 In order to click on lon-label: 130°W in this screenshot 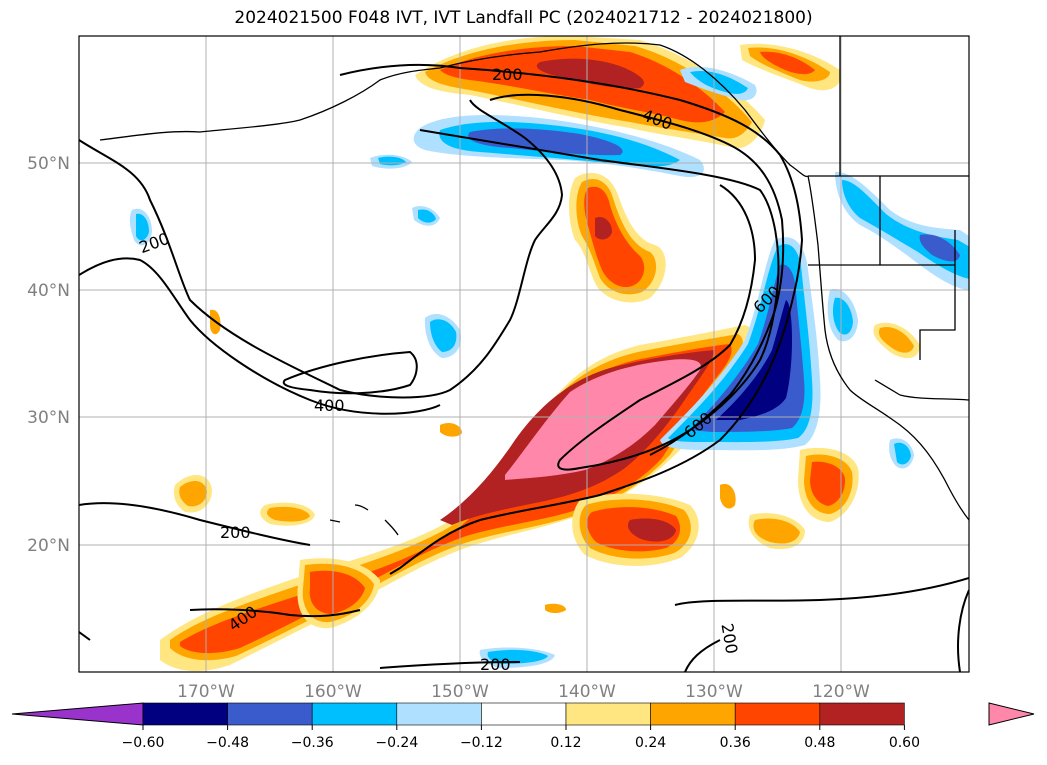, I will do `click(714, 692)`.